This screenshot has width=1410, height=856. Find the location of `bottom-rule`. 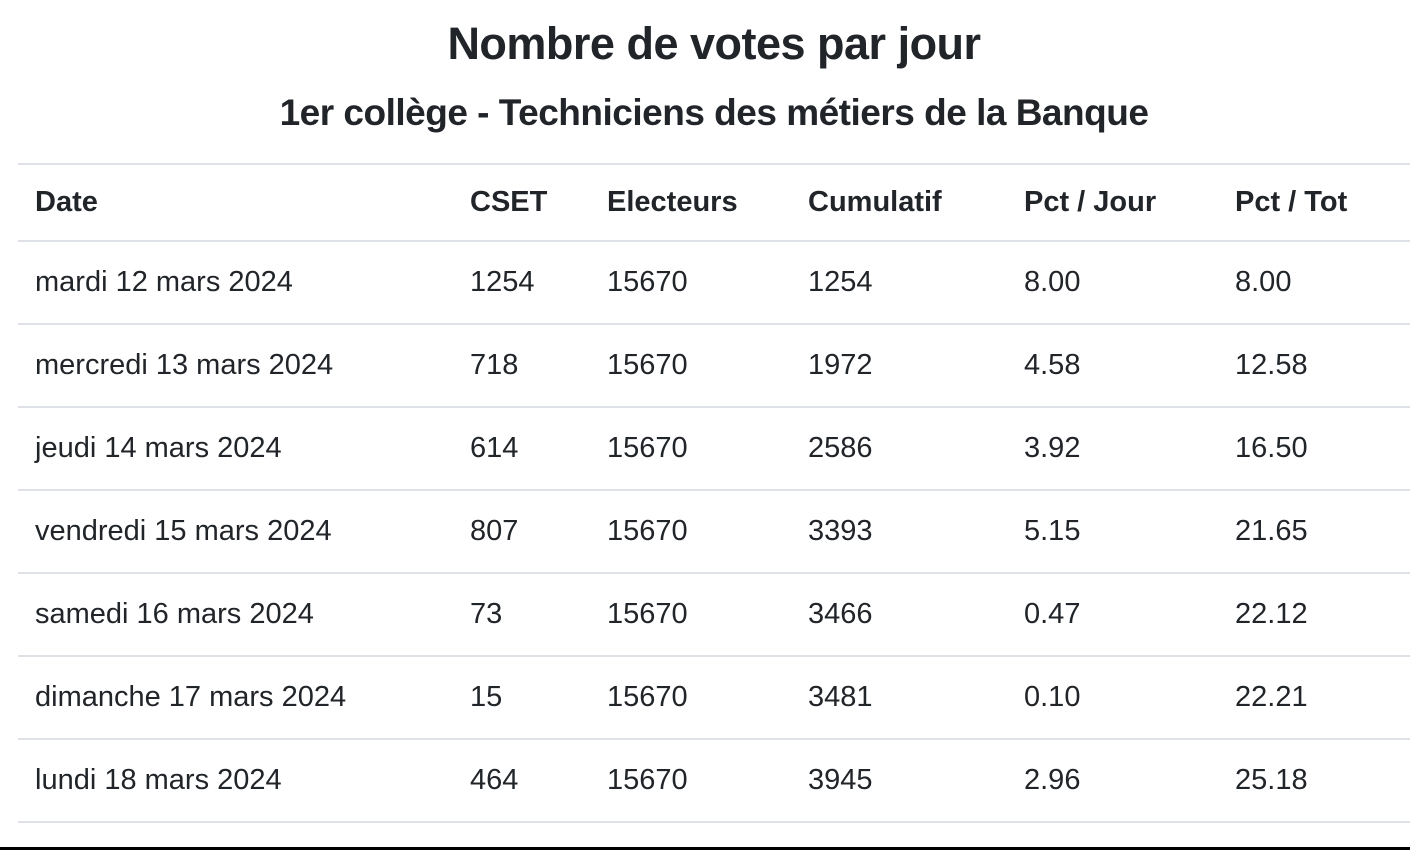

bottom-rule is located at coordinates (705, 848).